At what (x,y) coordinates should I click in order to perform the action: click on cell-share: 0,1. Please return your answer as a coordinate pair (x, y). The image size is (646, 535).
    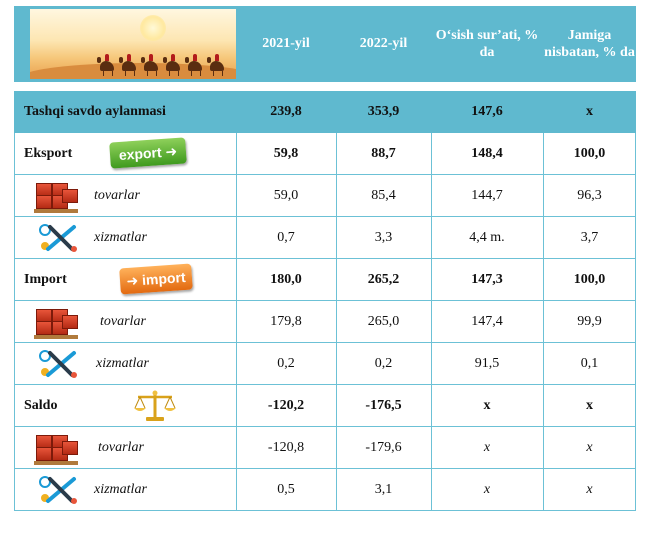
    Looking at the image, I should click on (589, 363).